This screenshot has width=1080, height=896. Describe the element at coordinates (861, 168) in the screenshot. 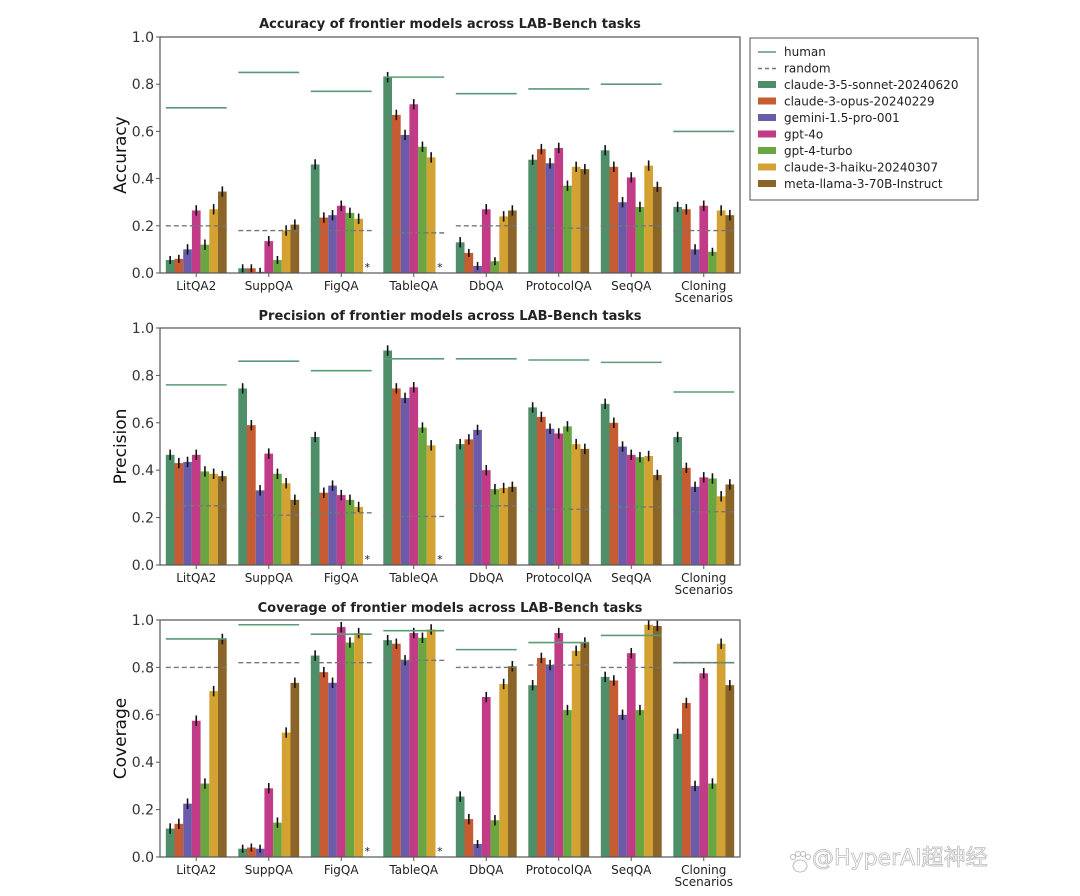

I see `legend-label: claude-3-haiku-20240307` at that location.